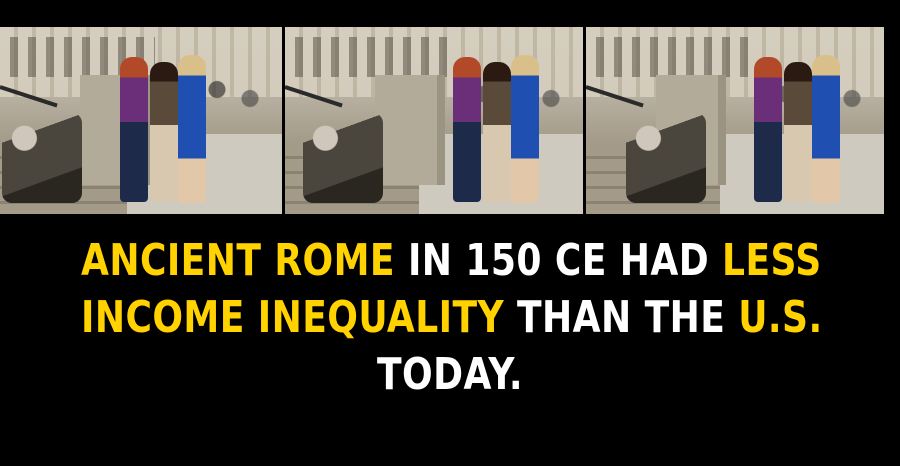  I want to click on caption-line-1: ANCIENT ROME IN 150 CE HAD LESS, so click(451, 260).